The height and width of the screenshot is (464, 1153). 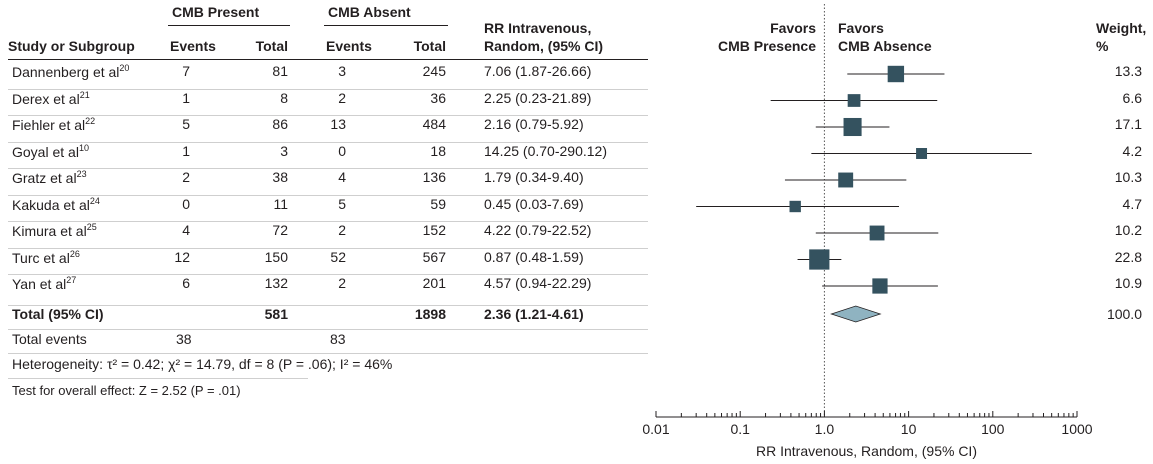 I want to click on rr-cell: 4.22 (0.79-22.52), so click(x=538, y=230).